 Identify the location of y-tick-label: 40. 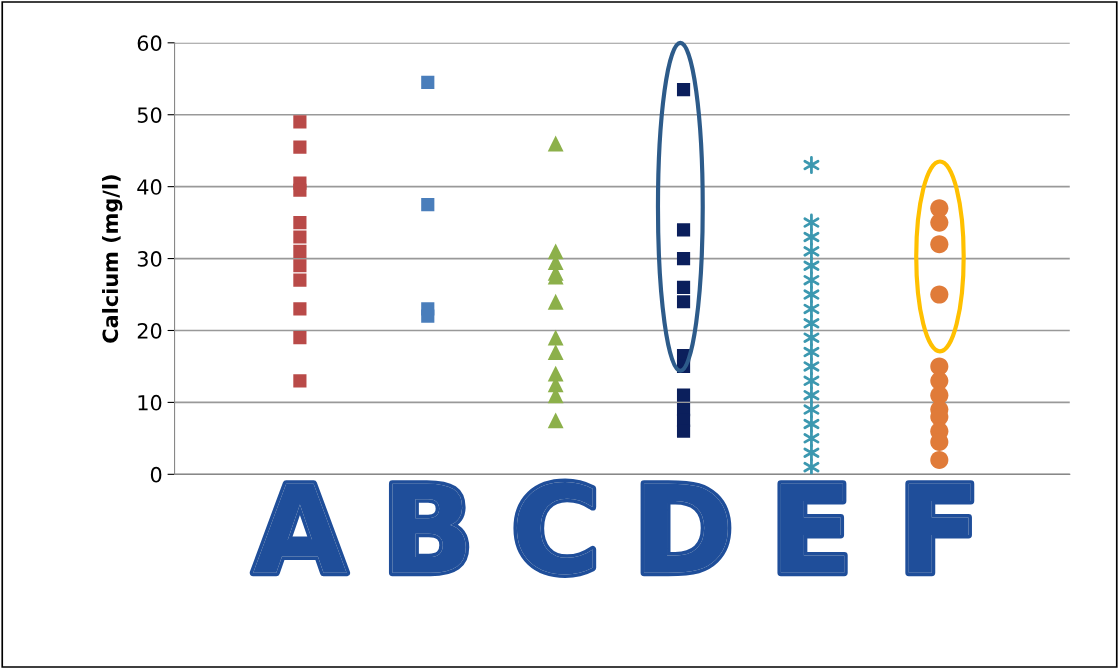
(149, 187).